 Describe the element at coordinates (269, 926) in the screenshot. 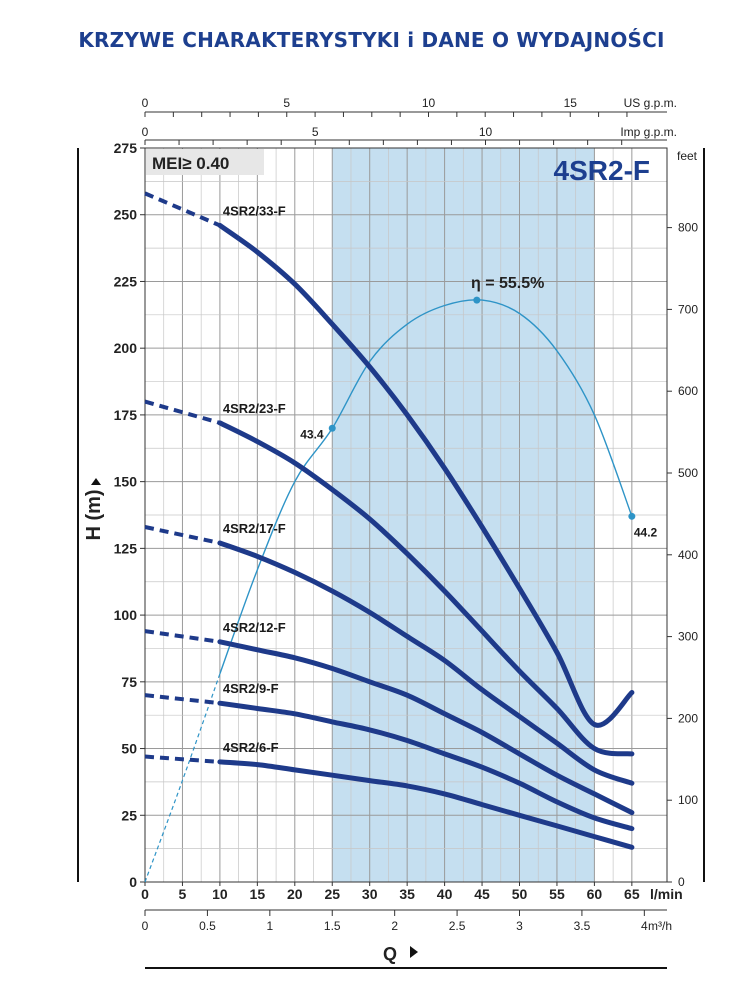

I see `m3h-tick-label: 1` at that location.